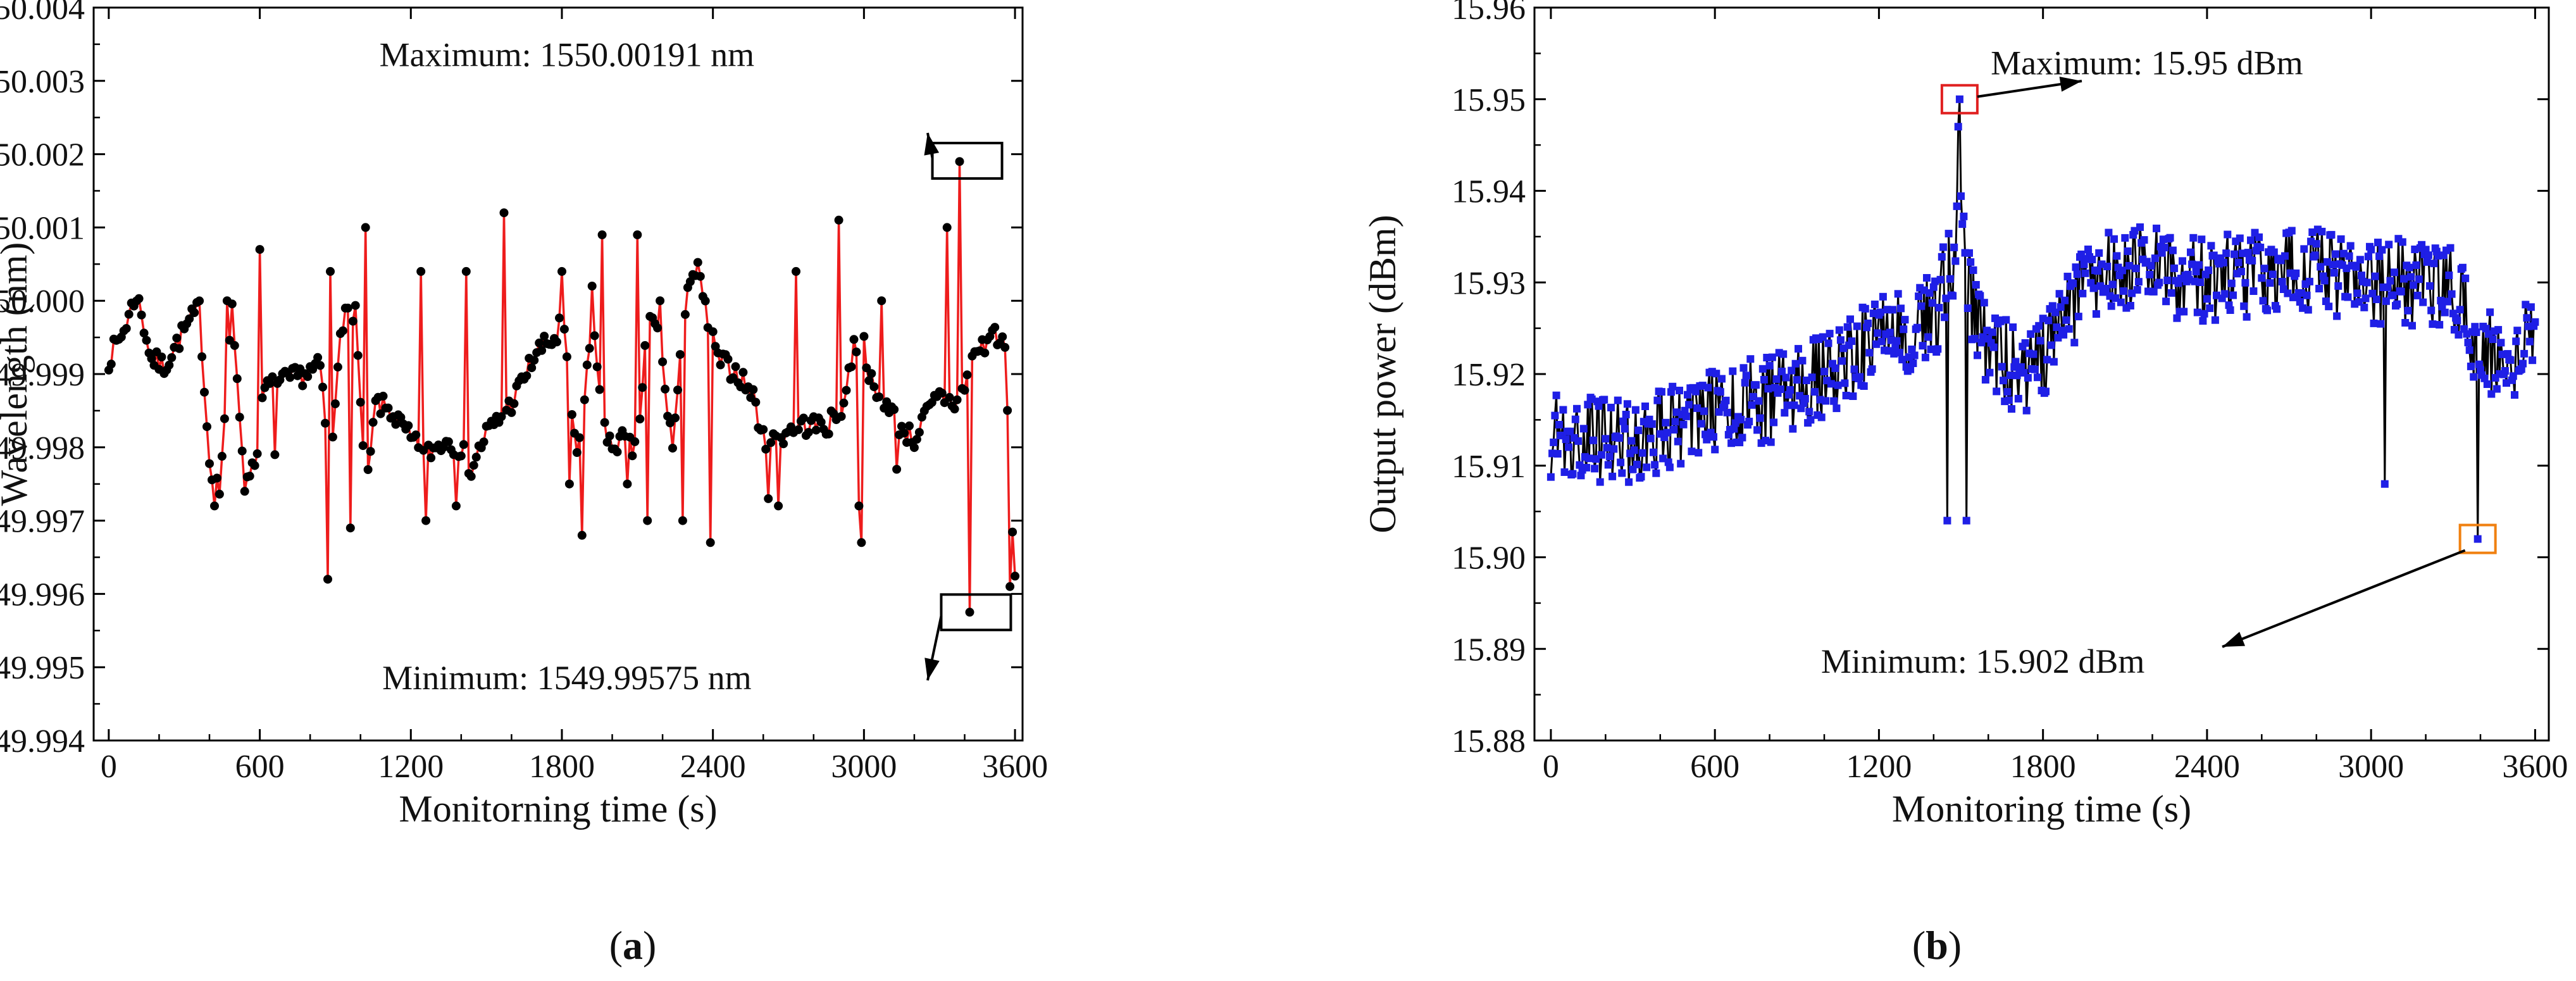 This screenshot has width=2576, height=981. I want to click on y-tick-label: 15.92, so click(1489, 375).